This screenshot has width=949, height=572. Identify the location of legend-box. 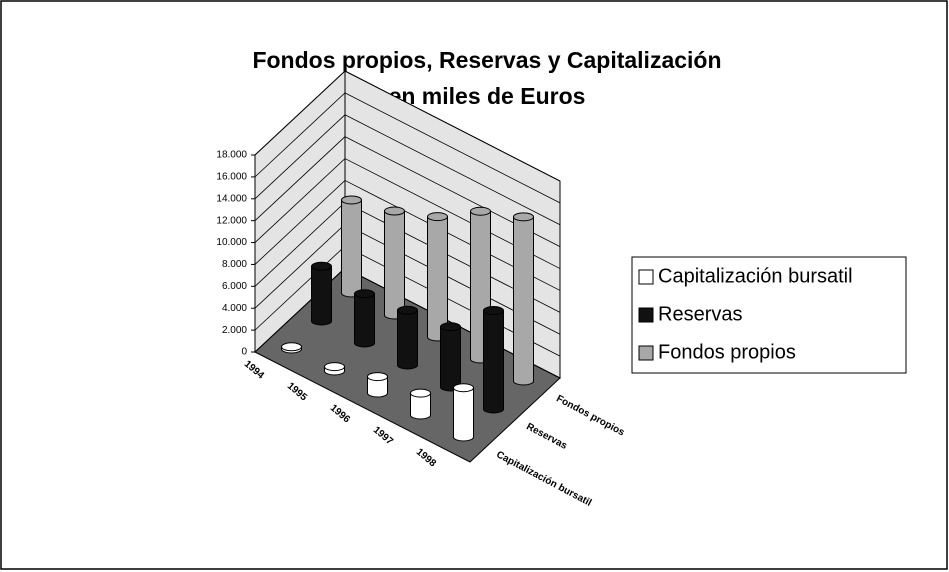
(769, 315).